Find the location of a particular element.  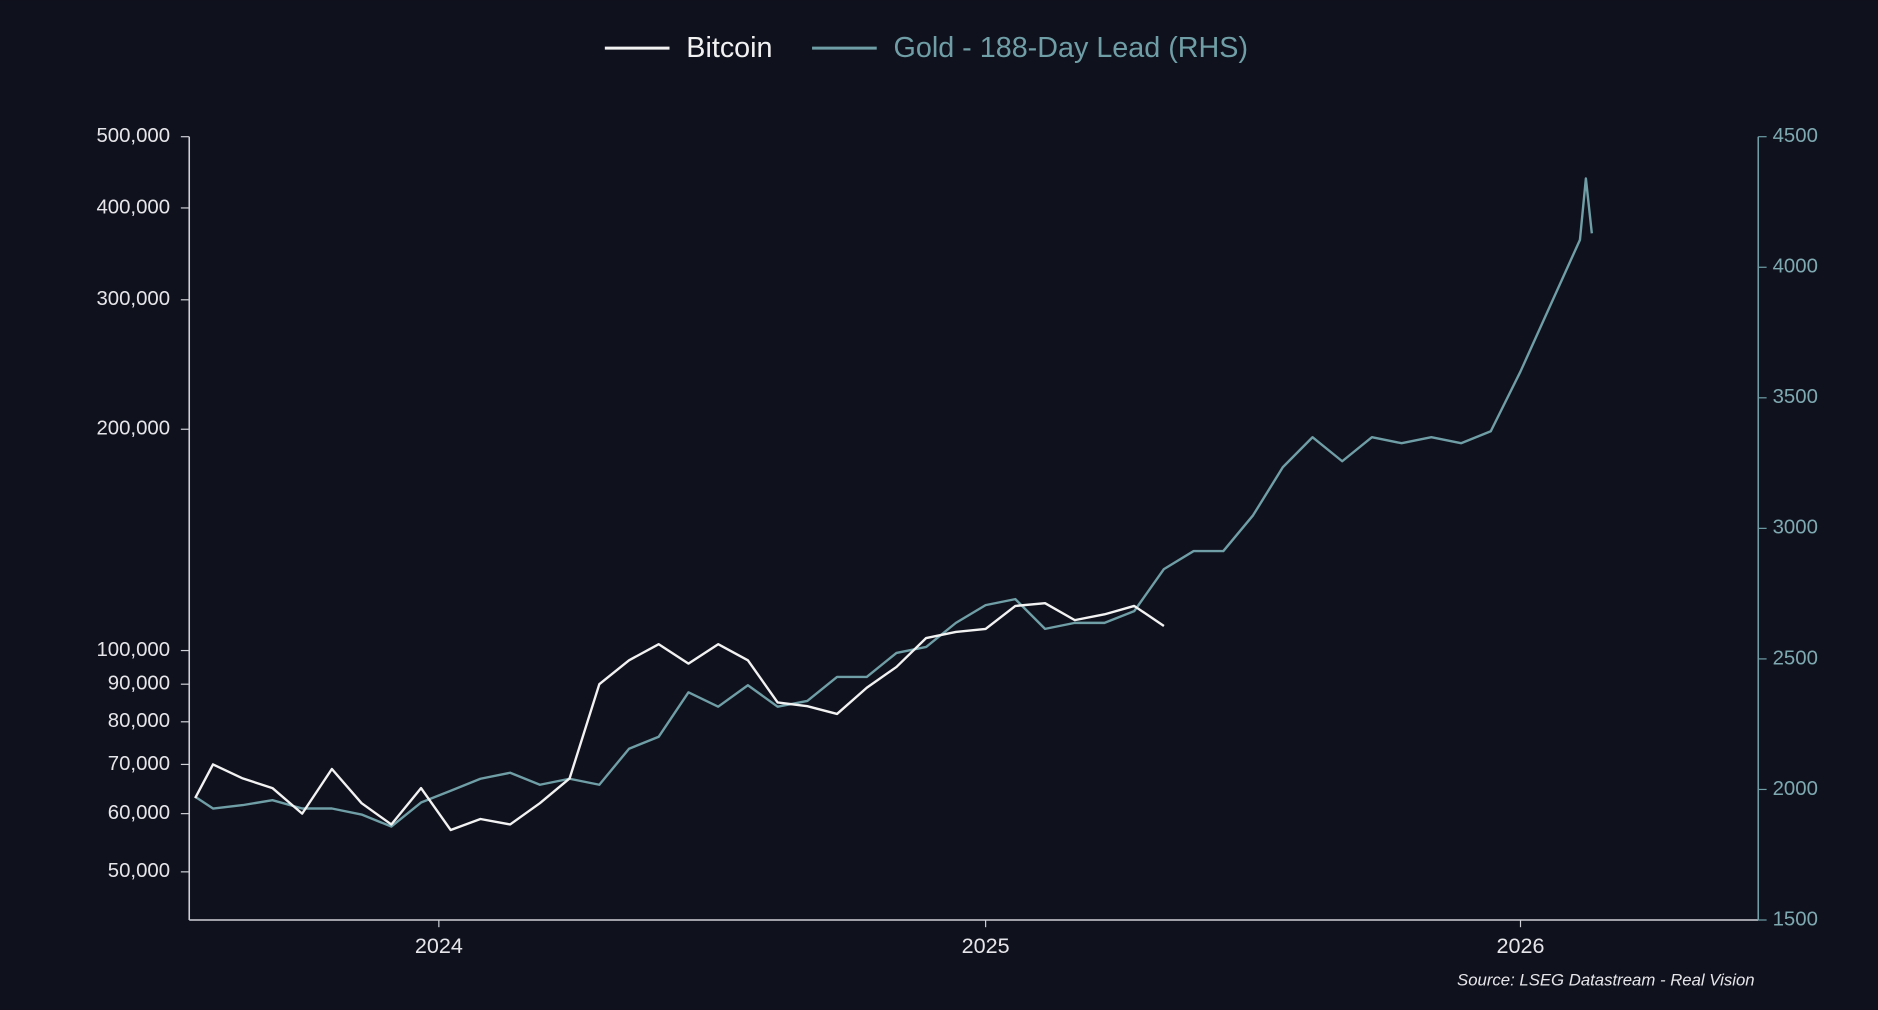

y-tick-label: 60,000 is located at coordinates (139, 813).